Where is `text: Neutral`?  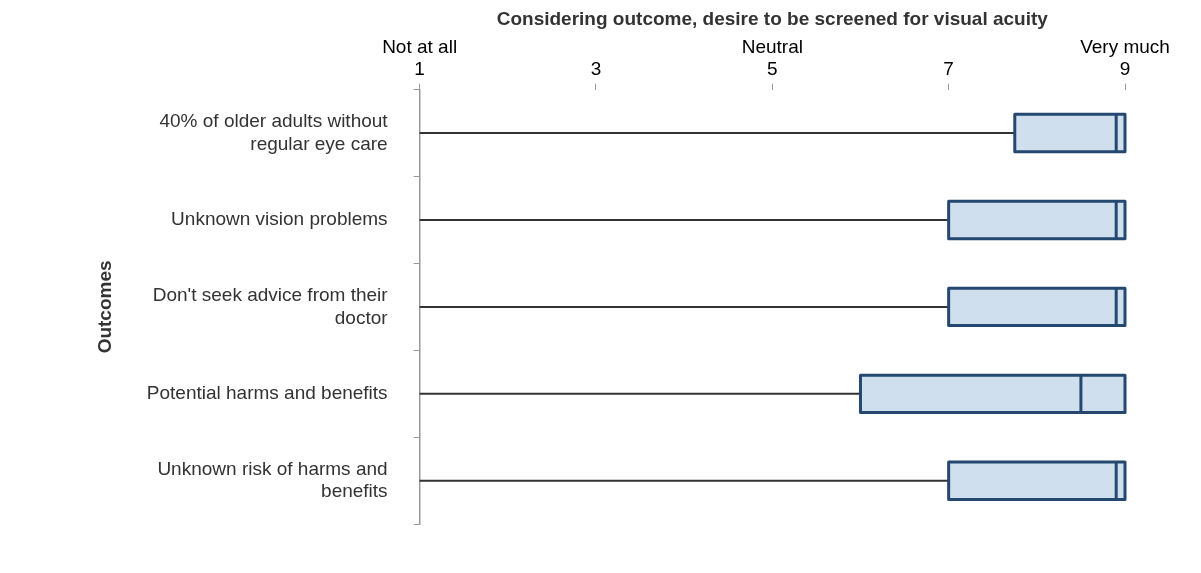 text: Neutral is located at coordinates (772, 47).